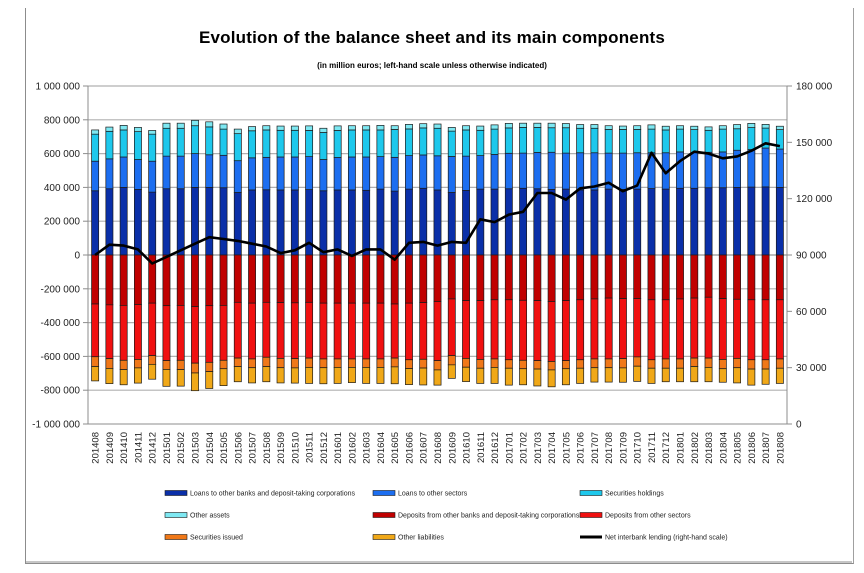 The width and height of the screenshot is (864, 573). I want to click on x-tick-label: 201610, so click(467, 448).